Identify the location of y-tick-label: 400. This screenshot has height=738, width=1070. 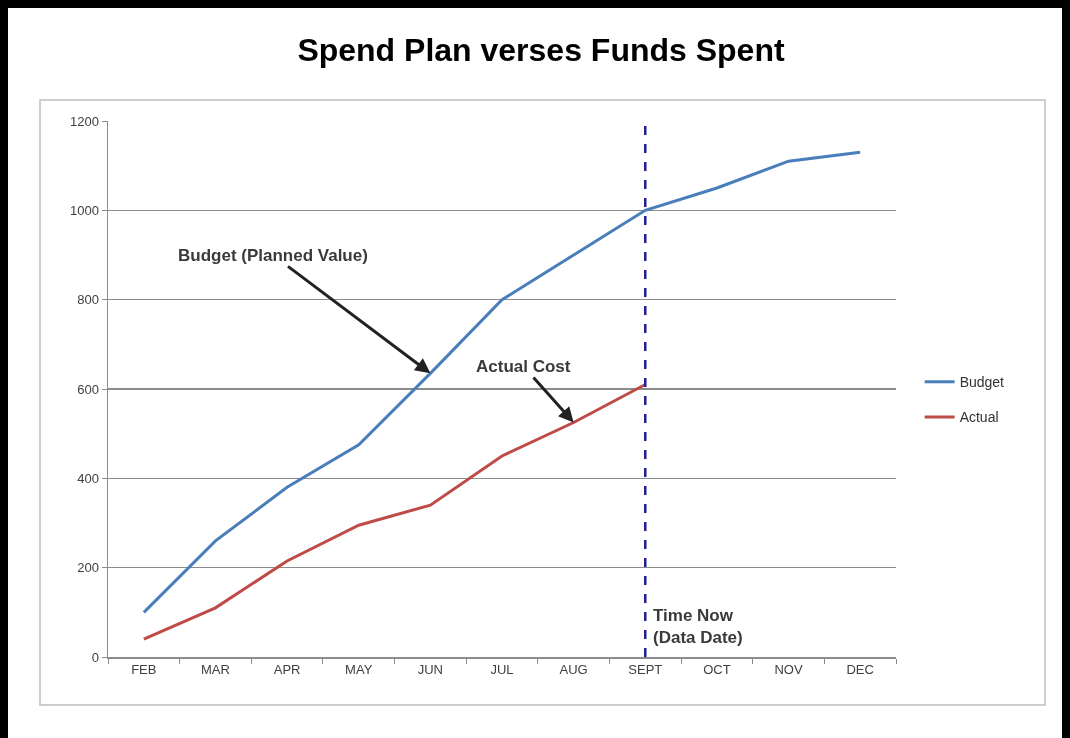
(88, 478).